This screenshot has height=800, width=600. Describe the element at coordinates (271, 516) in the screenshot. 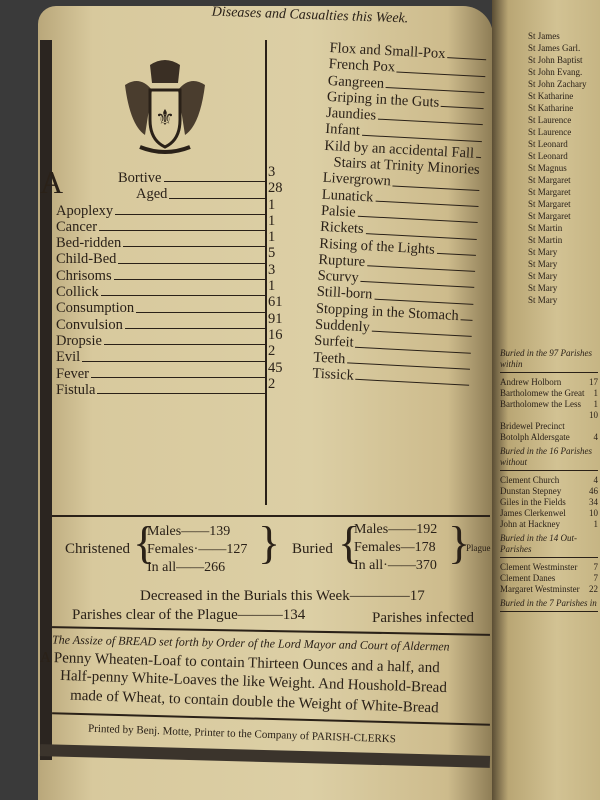

I see `divider-line` at that location.